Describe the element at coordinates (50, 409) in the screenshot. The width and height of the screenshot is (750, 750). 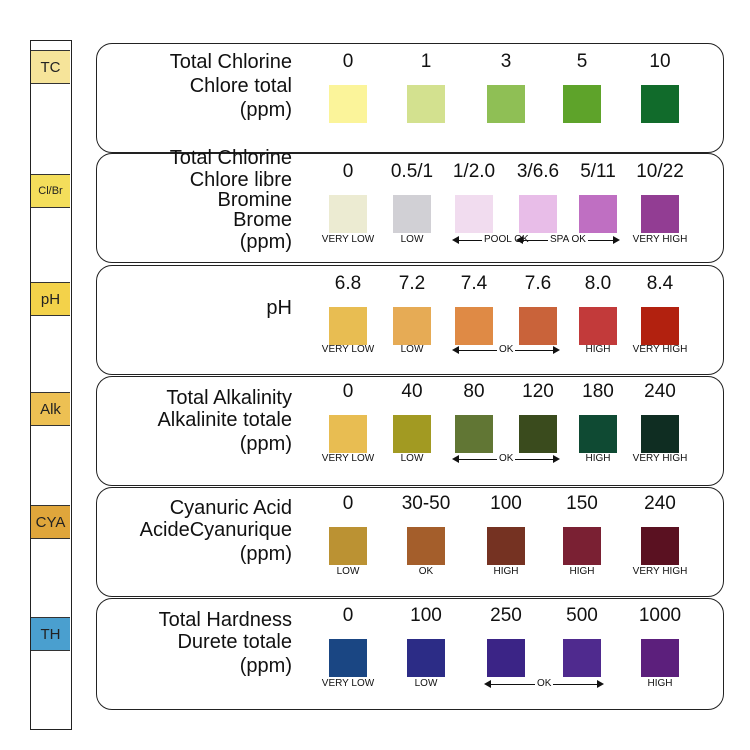
I see `strip-pad-alk: Alk` at that location.